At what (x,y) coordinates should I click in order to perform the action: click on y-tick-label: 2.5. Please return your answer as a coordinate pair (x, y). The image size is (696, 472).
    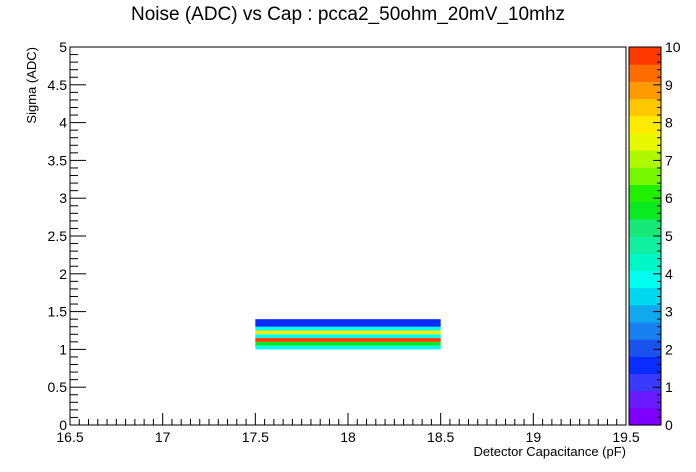
    Looking at the image, I should click on (58, 236).